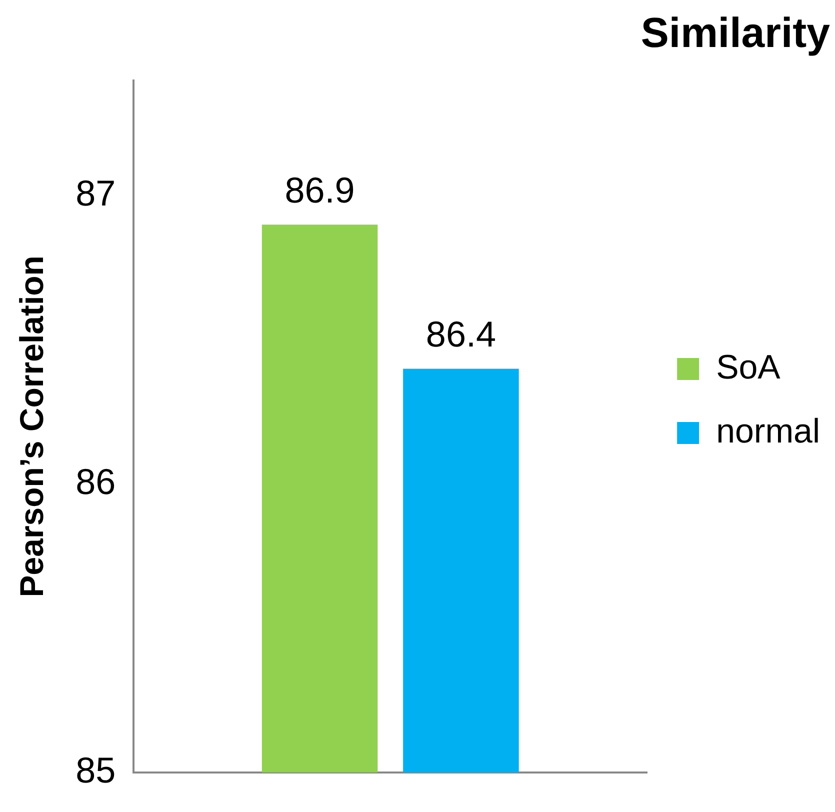 This screenshot has width=835, height=812. I want to click on y-tick-label: 86, so click(96, 481).